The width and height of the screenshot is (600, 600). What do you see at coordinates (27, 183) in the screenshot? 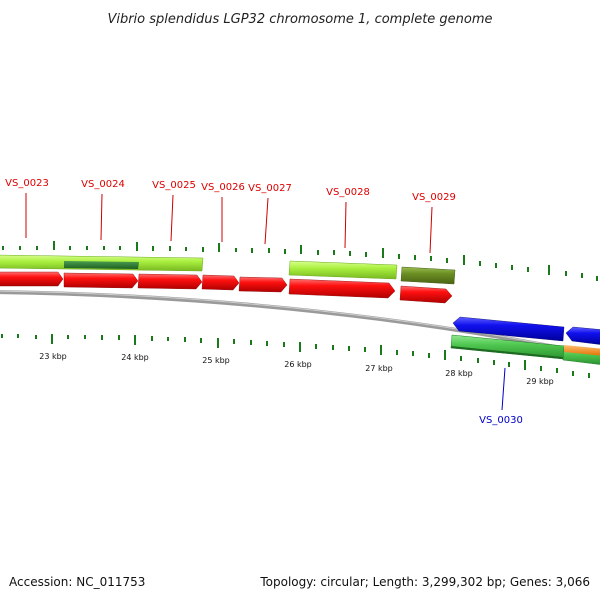
I see `gene-label-VS_0023: VS_0023` at bounding box center [27, 183].